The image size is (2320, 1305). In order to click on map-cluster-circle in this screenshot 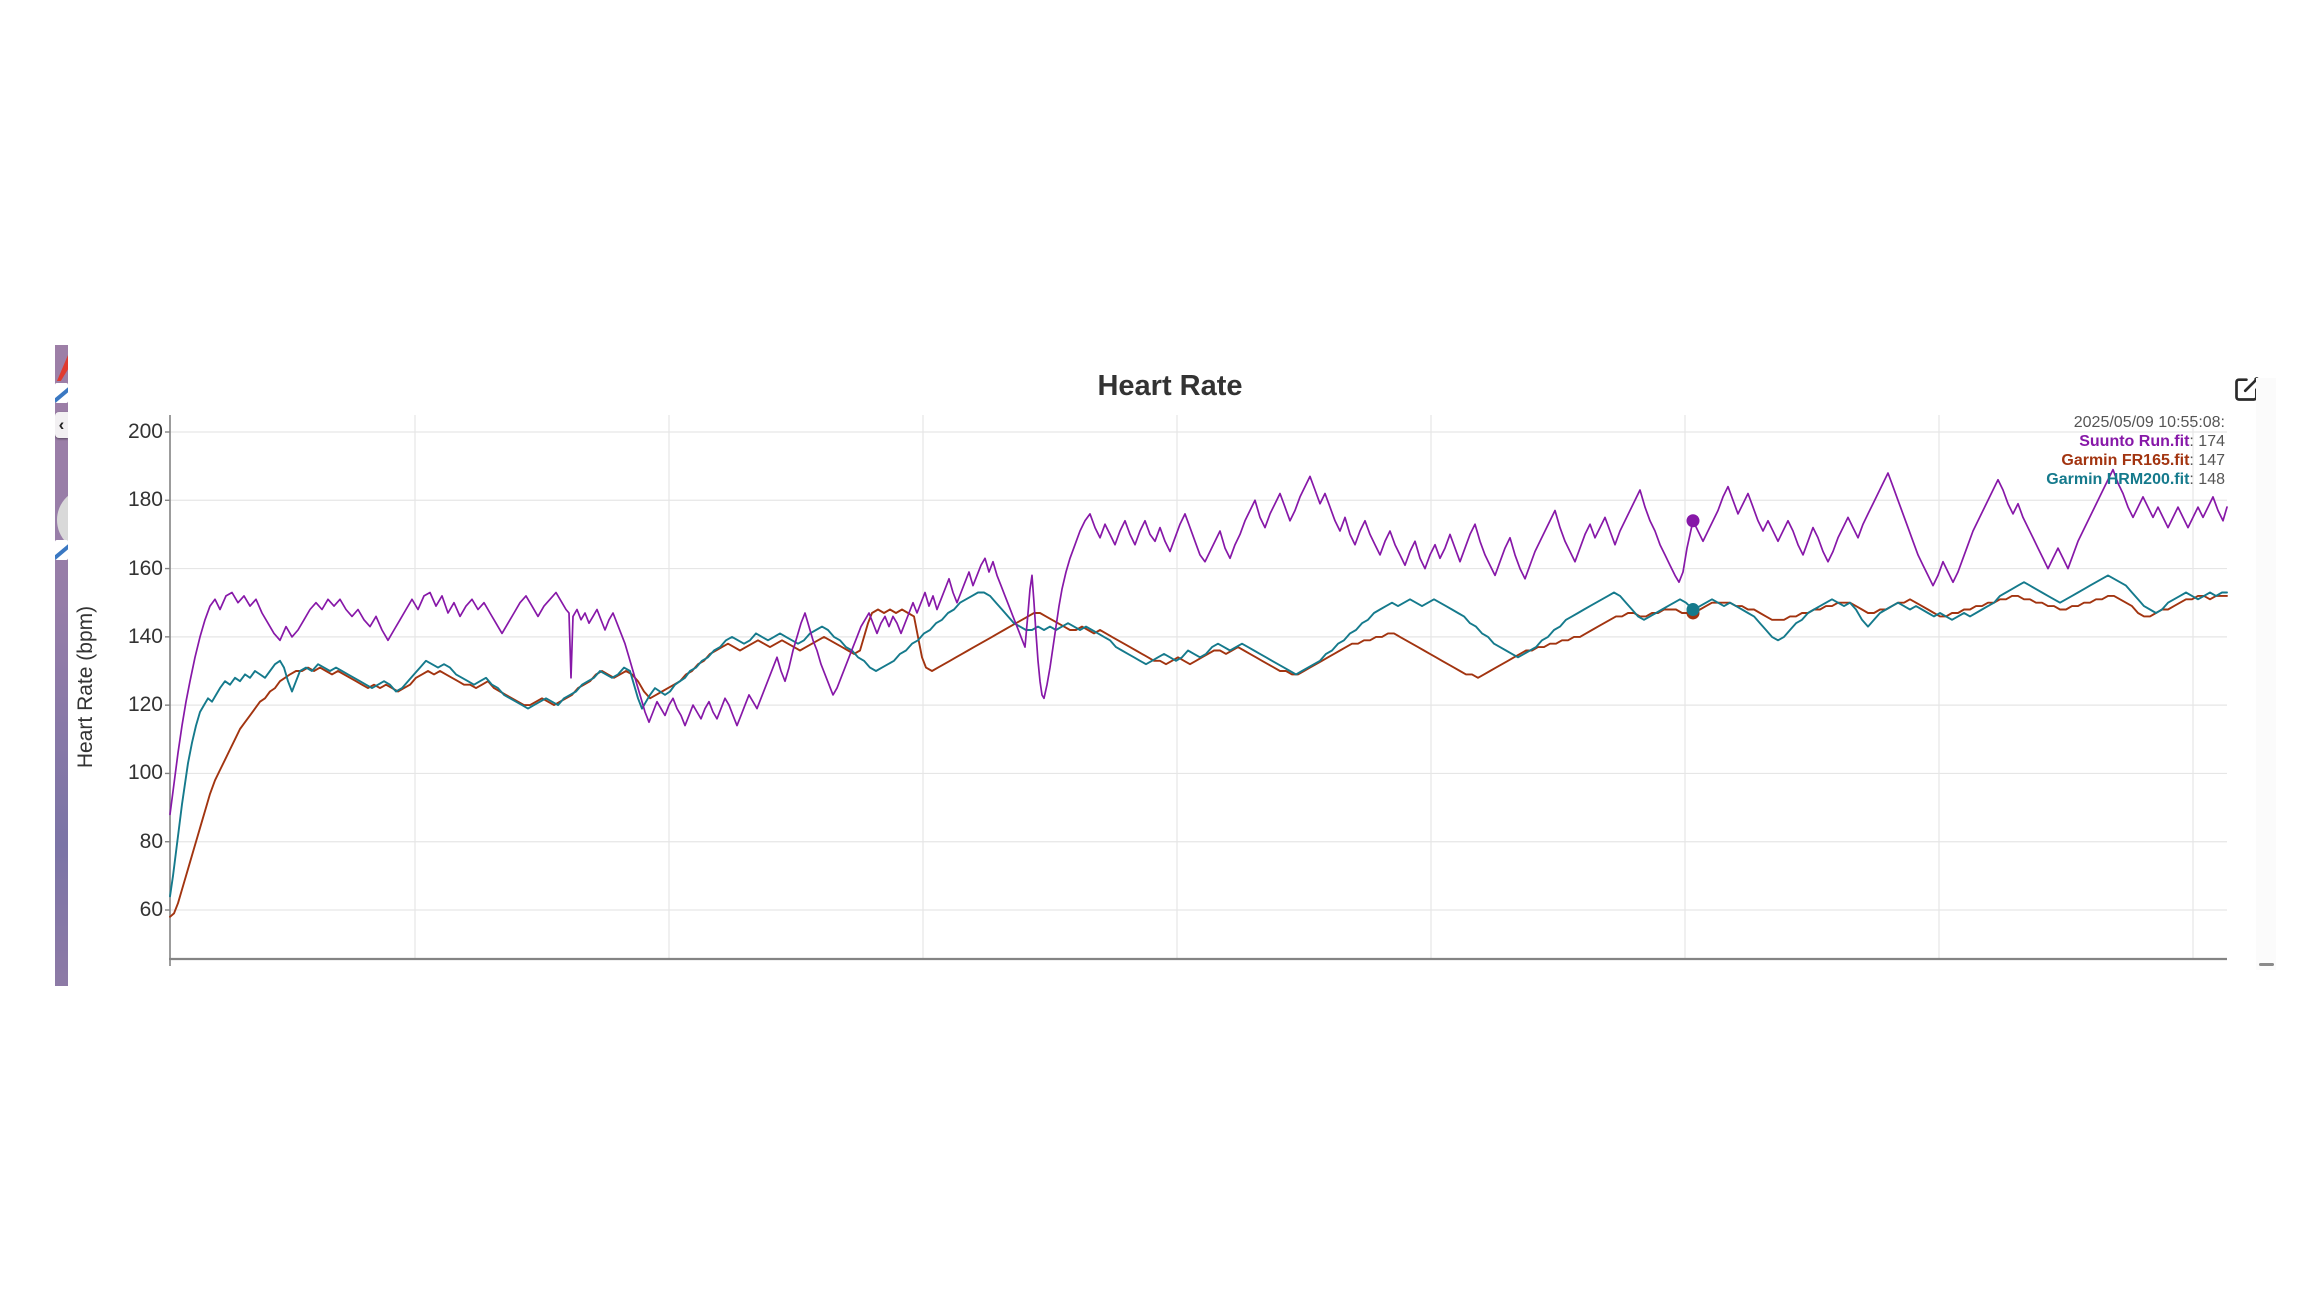, I will do `click(62, 520)`.